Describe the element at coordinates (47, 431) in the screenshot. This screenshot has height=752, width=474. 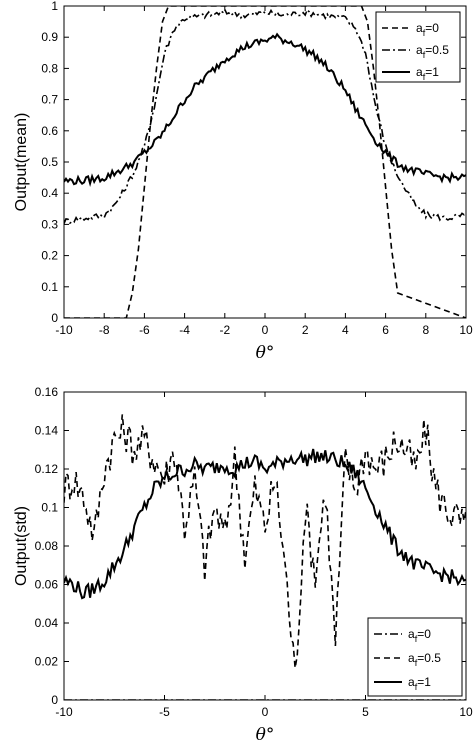
I see `y-tick-label: 0.14` at that location.